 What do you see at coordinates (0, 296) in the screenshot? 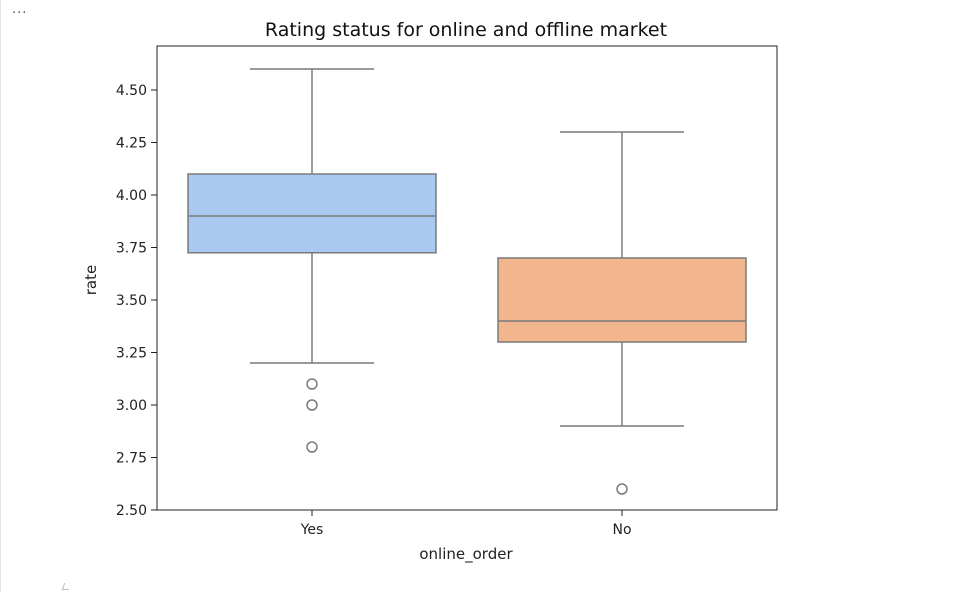
I see `cell-border` at bounding box center [0, 296].